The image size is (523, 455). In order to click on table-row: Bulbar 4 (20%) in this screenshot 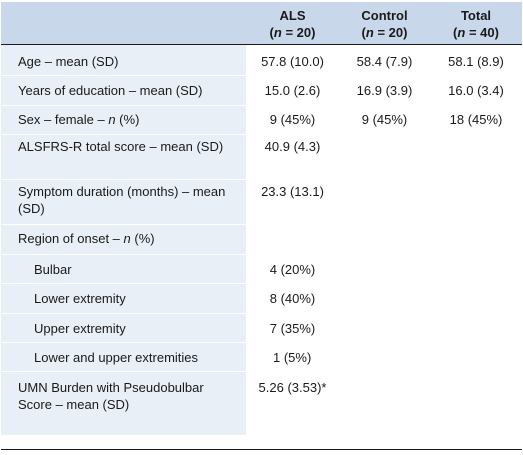, I will do `click(261, 269)`.